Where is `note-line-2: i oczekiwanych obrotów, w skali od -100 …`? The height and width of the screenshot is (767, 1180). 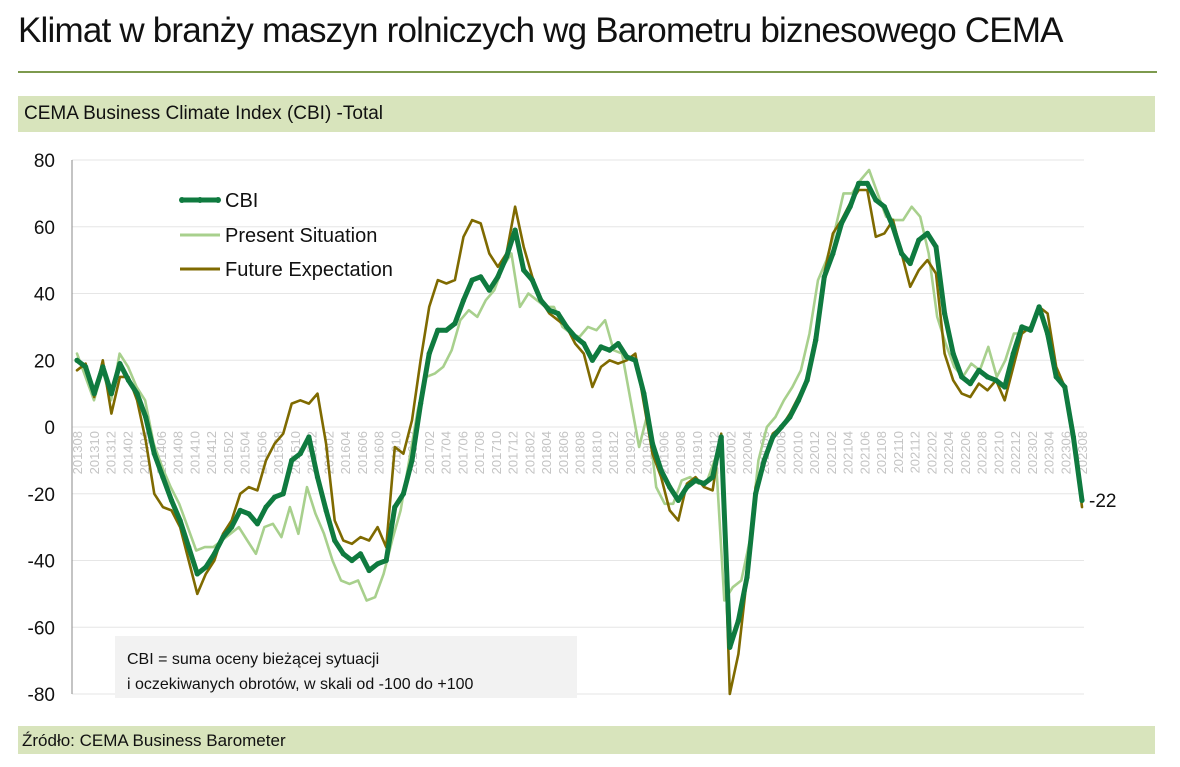
note-line-2: i oczekiwanych obrotów, w skali od -100 … is located at coordinates (300, 684).